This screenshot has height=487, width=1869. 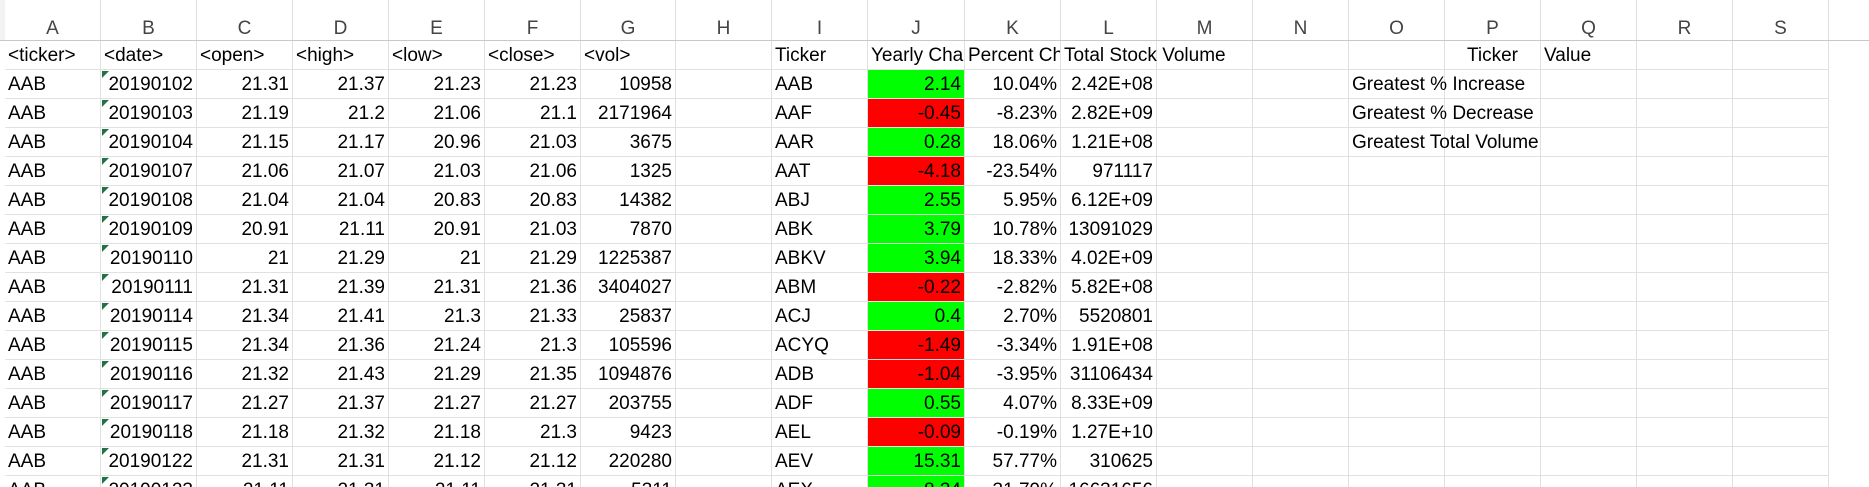 I want to click on summary-ticker-cell: AEL, so click(x=820, y=432).